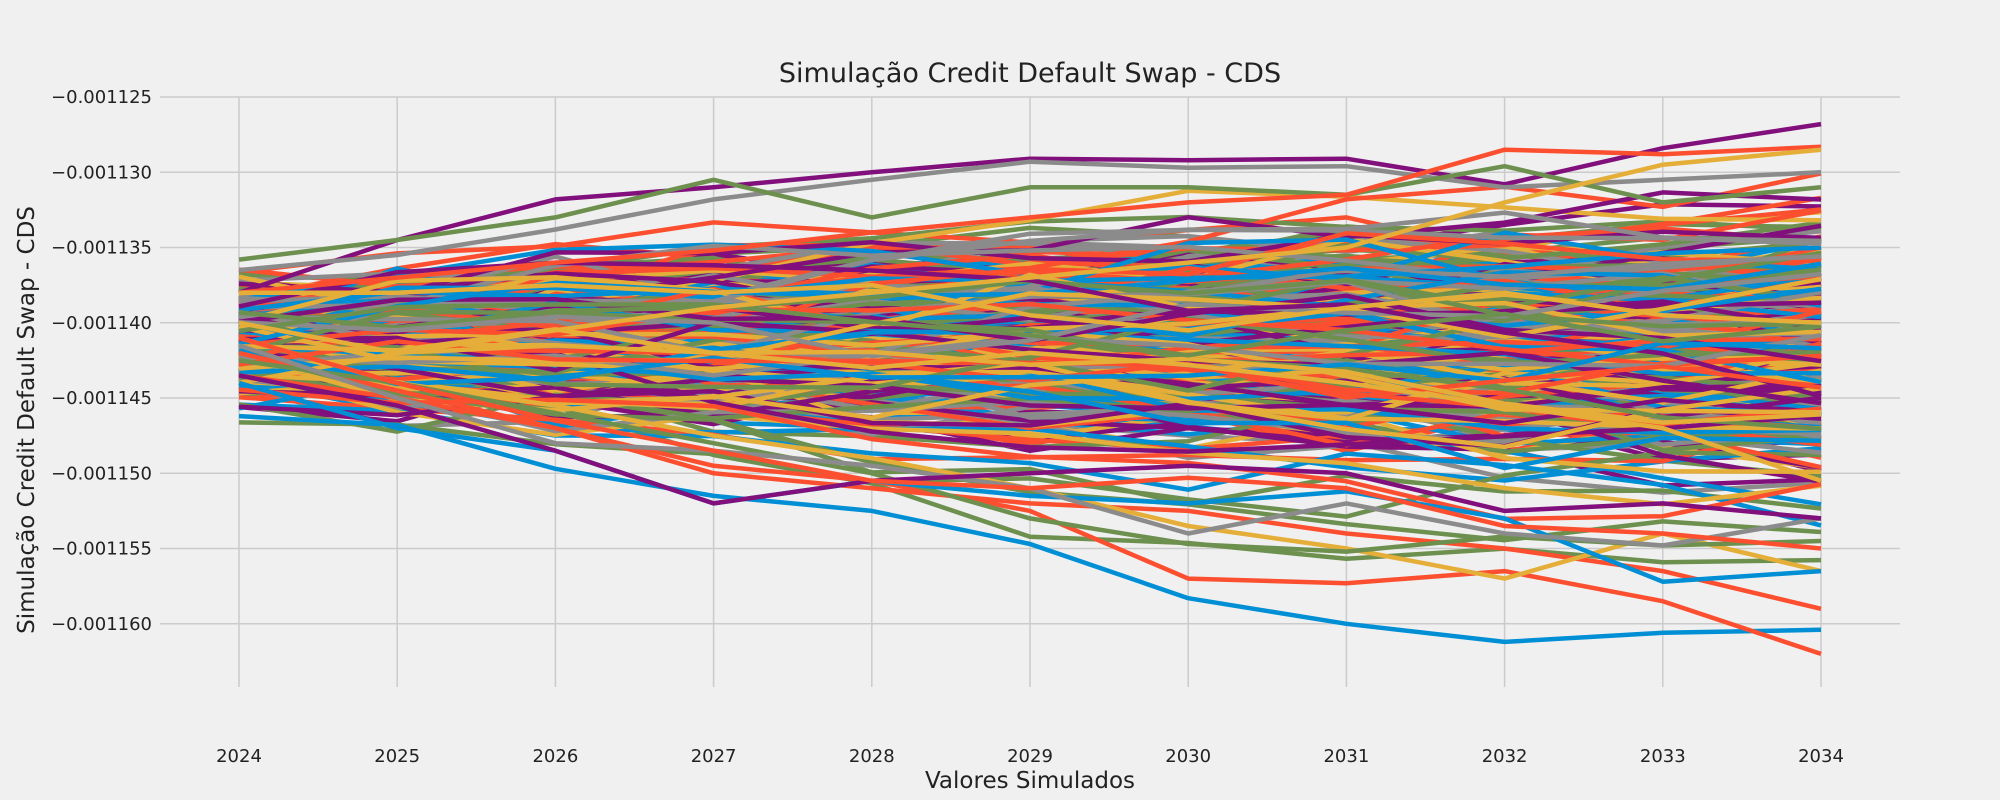  What do you see at coordinates (101, 624) in the screenshot?
I see `y-tick-label: −0.001160` at bounding box center [101, 624].